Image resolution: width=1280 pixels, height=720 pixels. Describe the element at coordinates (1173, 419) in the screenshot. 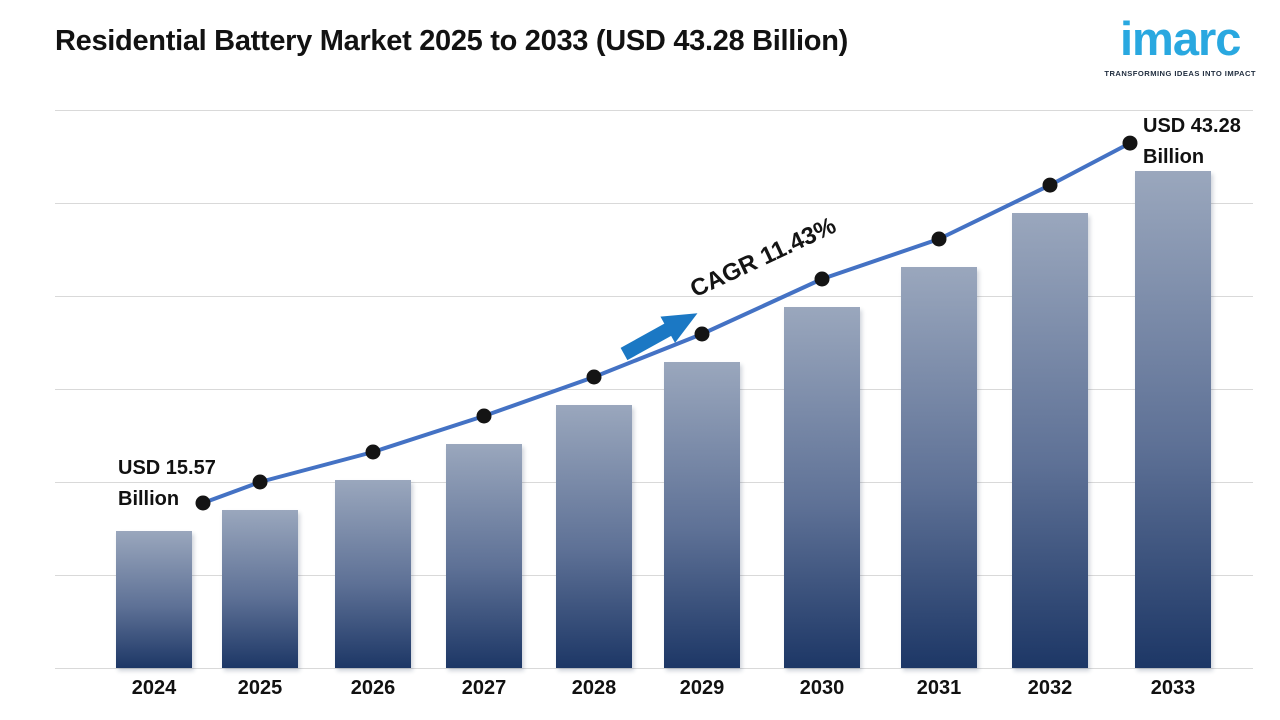

I see `bar-2033` at that location.